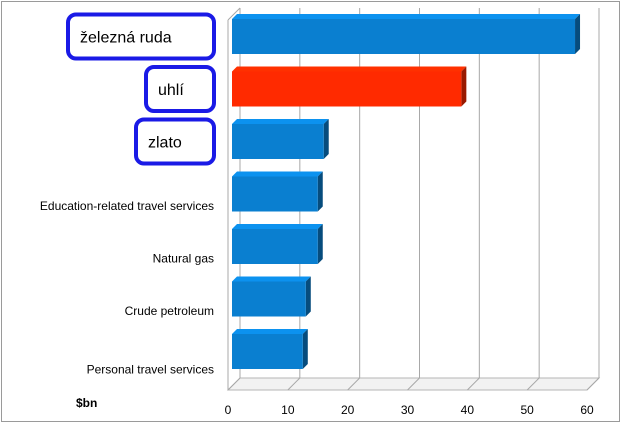 The width and height of the screenshot is (622, 424). Describe the element at coordinates (527, 410) in the screenshot. I see `x-tick-label: 50` at that location.